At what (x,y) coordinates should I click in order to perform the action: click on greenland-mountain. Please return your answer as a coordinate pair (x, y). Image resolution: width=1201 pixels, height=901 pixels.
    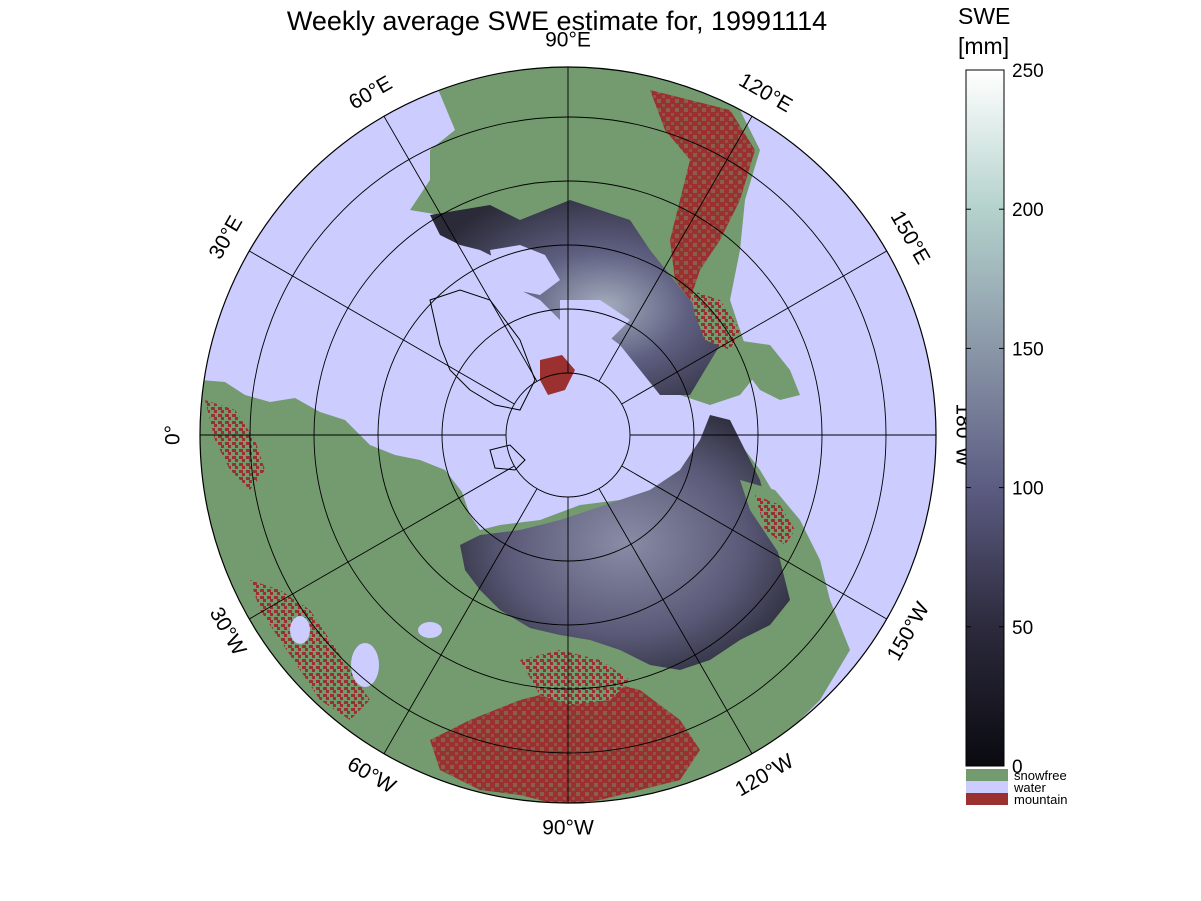
    Looking at the image, I should click on (557, 375).